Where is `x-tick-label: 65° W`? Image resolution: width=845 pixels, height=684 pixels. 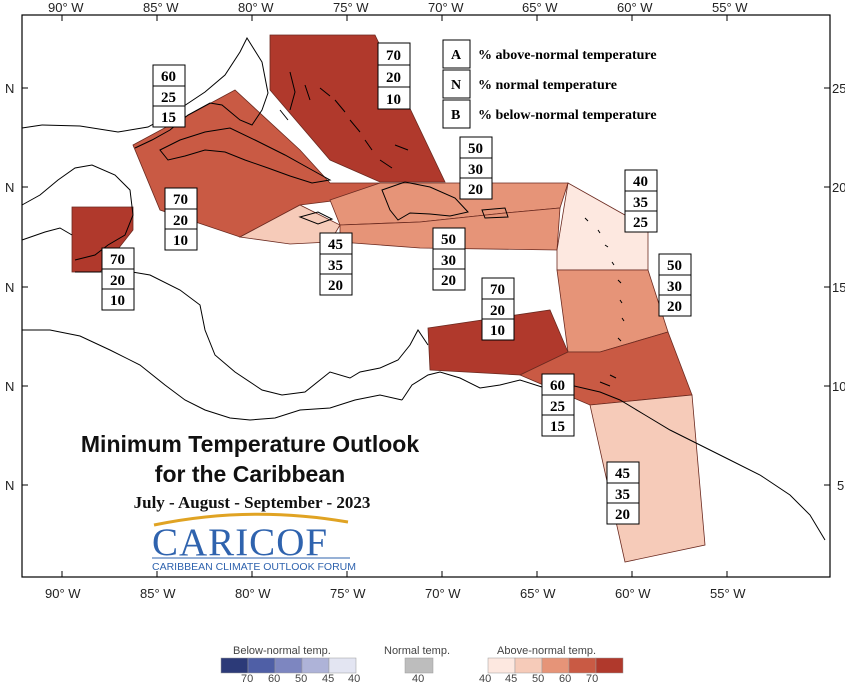 x-tick-label: 65° W is located at coordinates (538, 593).